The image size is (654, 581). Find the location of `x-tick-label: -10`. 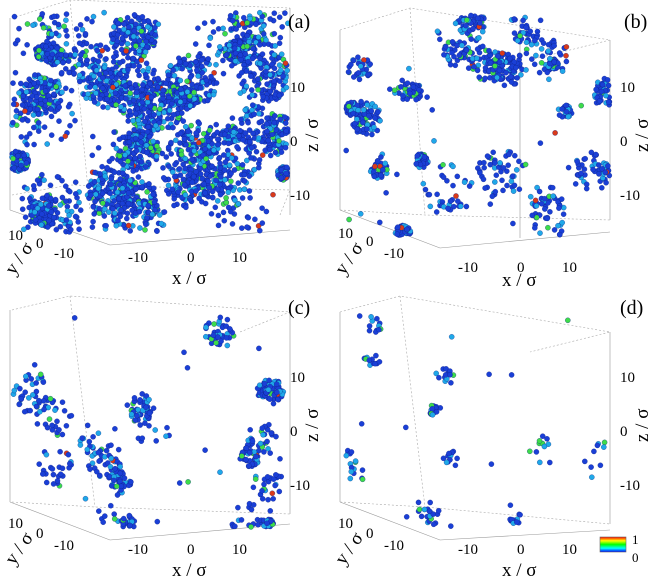

x-tick-label: -10 is located at coordinates (468, 550).